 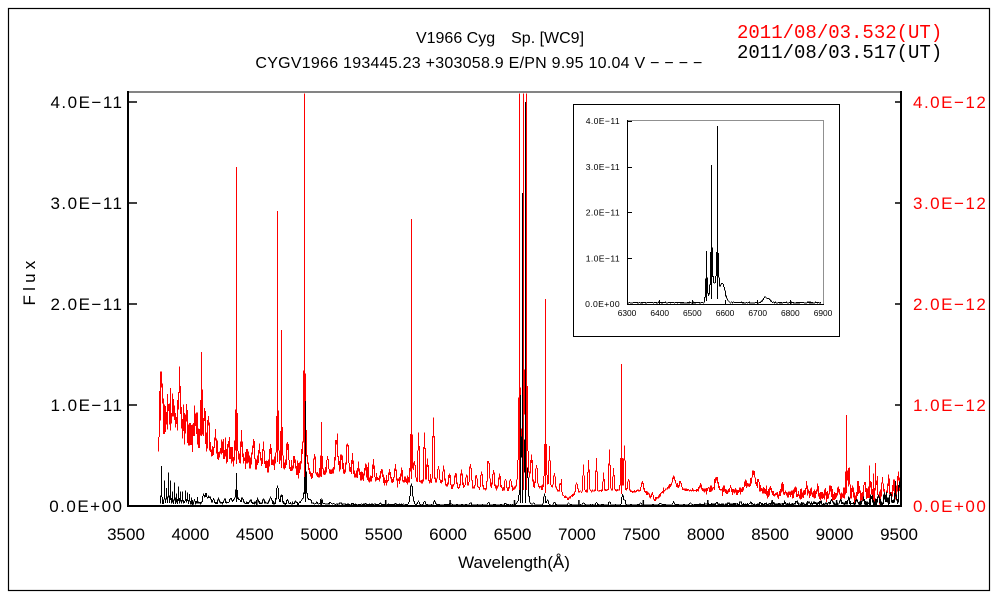 What do you see at coordinates (190, 534) in the screenshot?
I see `svg-text: 4000` at bounding box center [190, 534].